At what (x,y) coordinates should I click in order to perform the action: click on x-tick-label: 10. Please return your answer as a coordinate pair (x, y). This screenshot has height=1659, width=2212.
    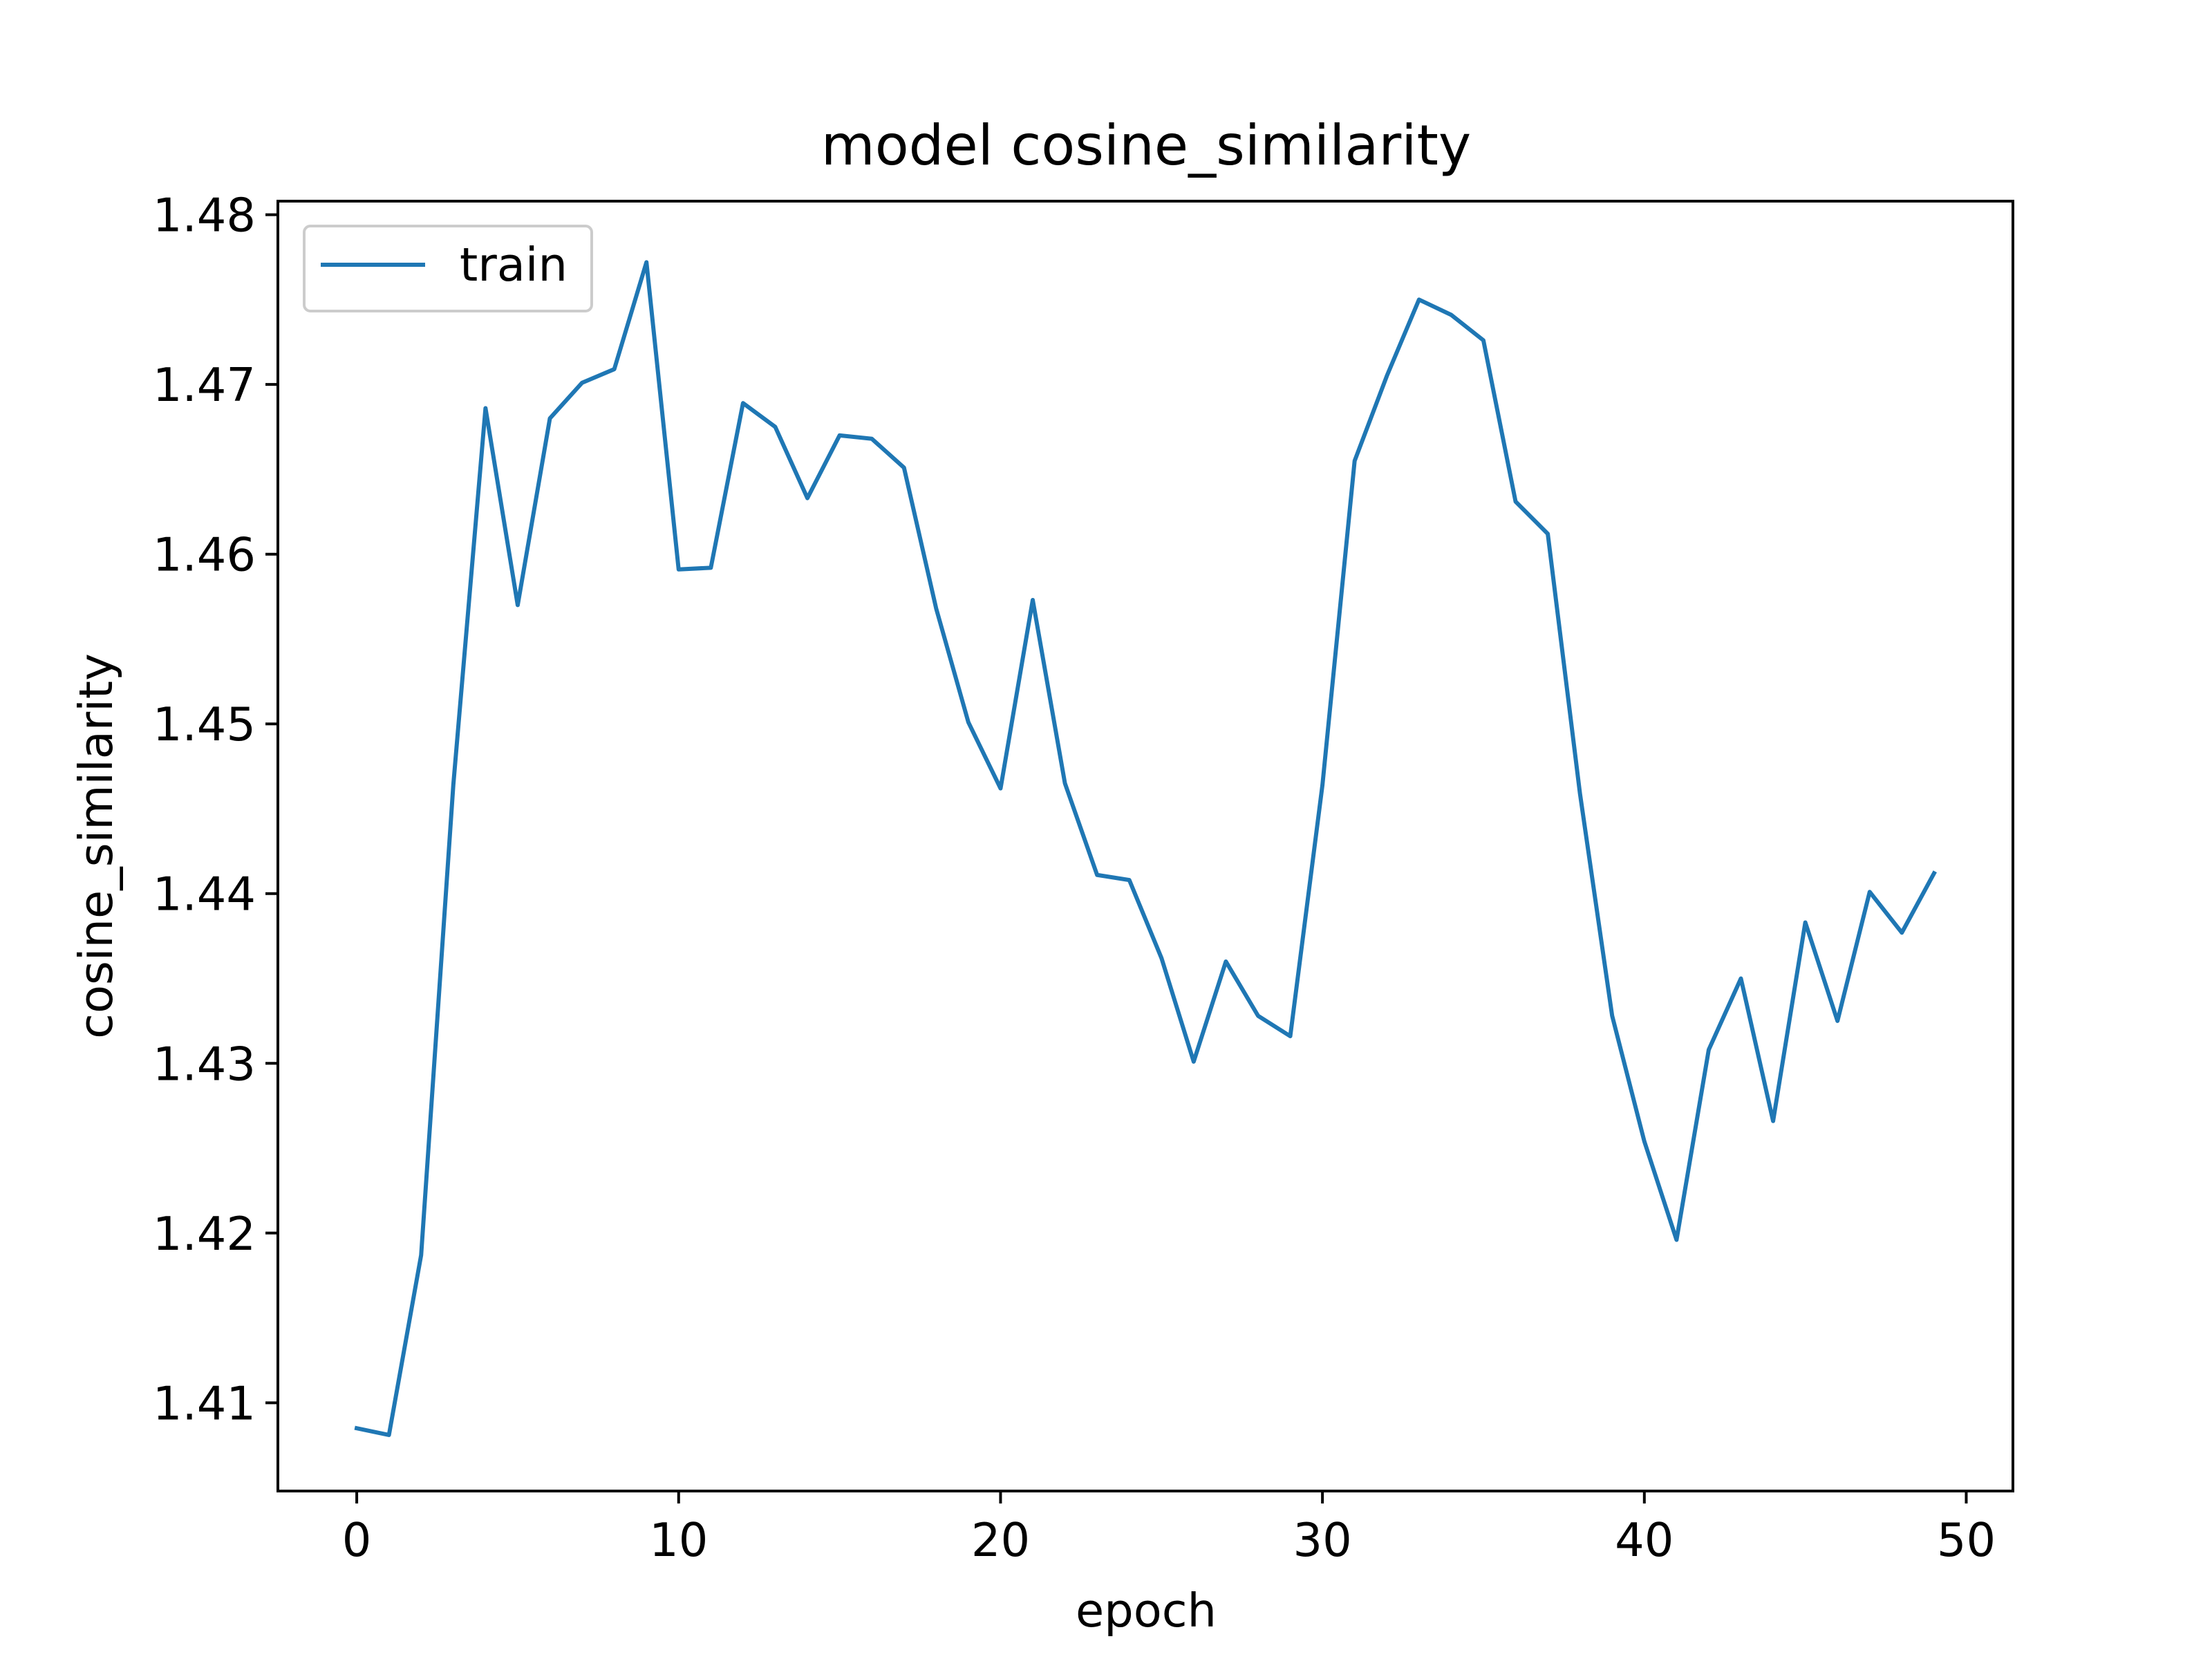
    Looking at the image, I should click on (678, 1540).